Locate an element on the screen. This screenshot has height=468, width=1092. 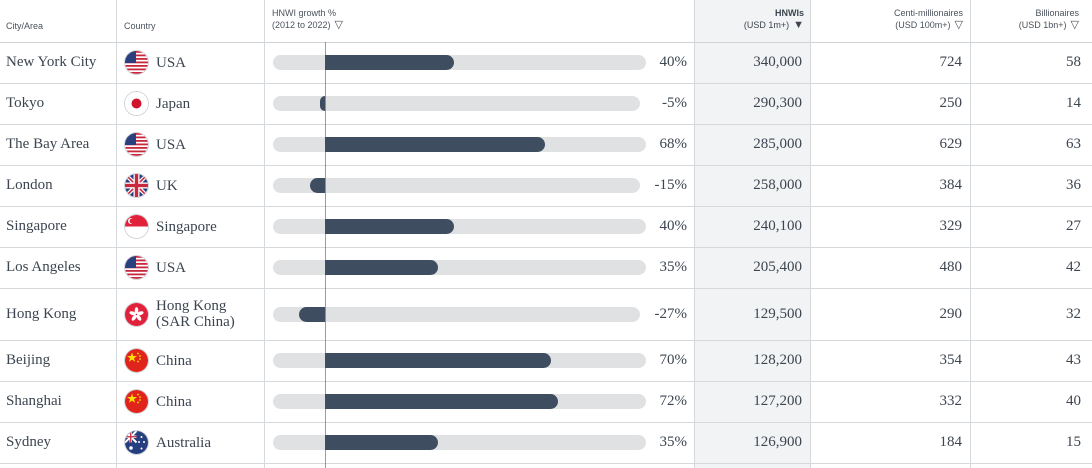
country-name-line: (SAR China) is located at coordinates (195, 322).